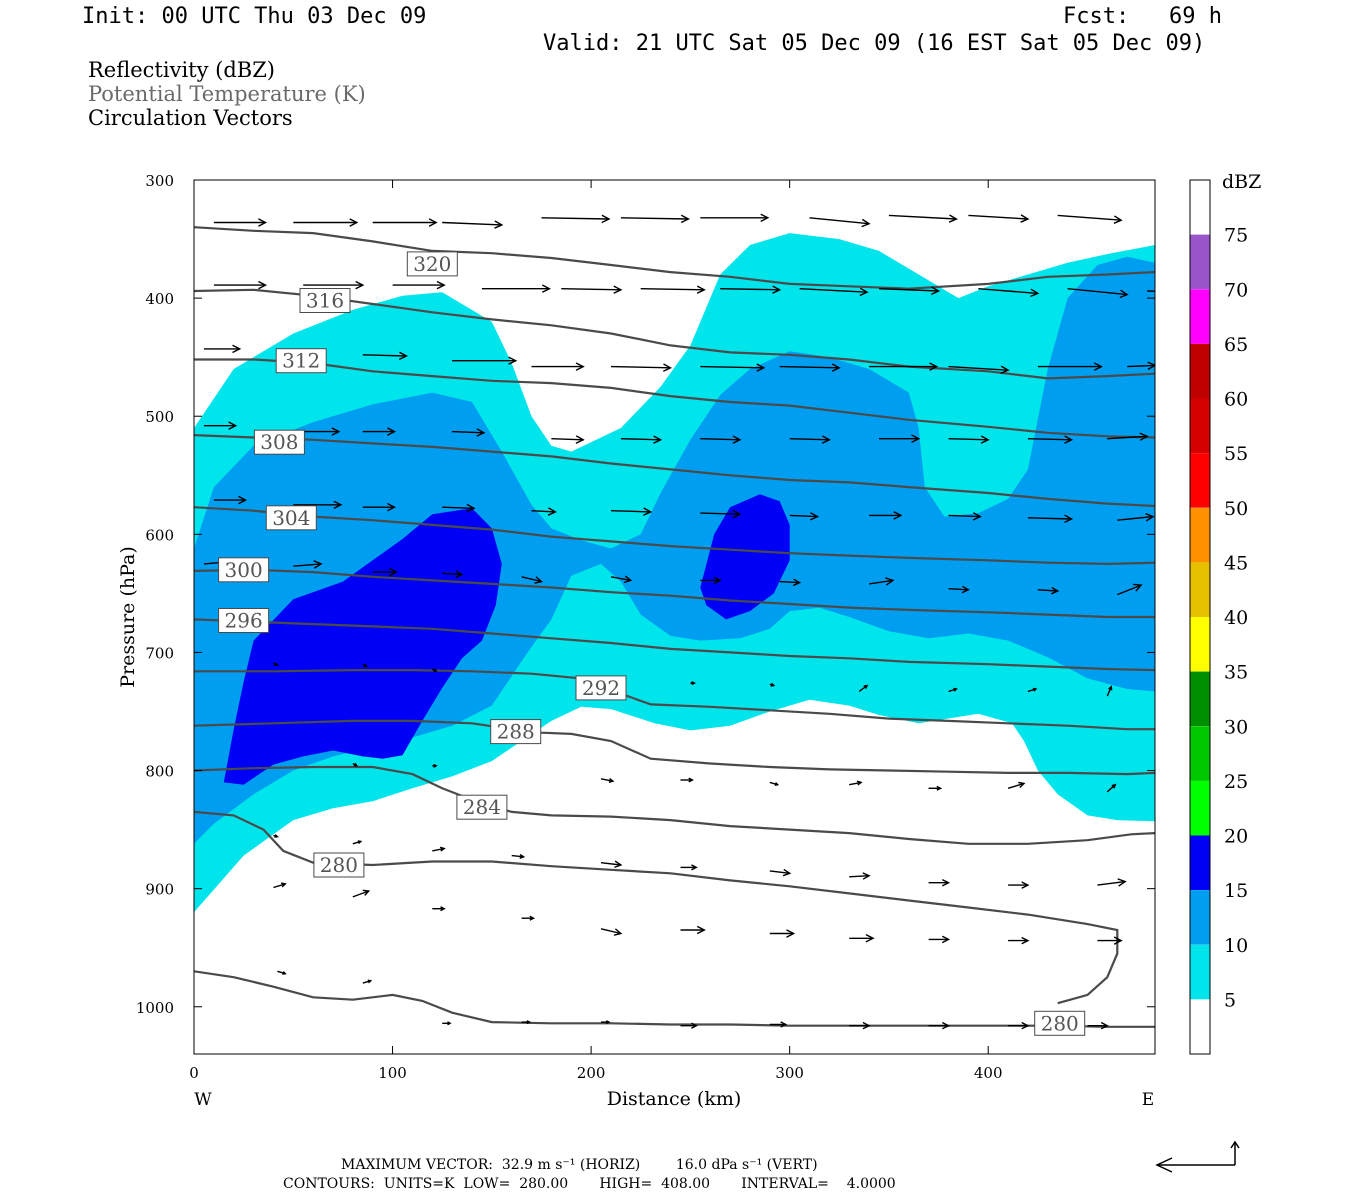  I want to click on field-circulation-vectors: Circulation Vectors, so click(190, 118).